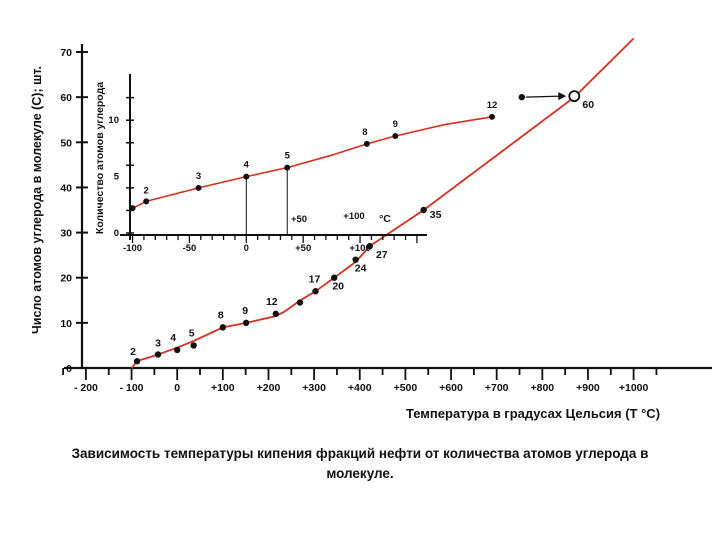  I want to click on main-point-label: 2, so click(133, 352).